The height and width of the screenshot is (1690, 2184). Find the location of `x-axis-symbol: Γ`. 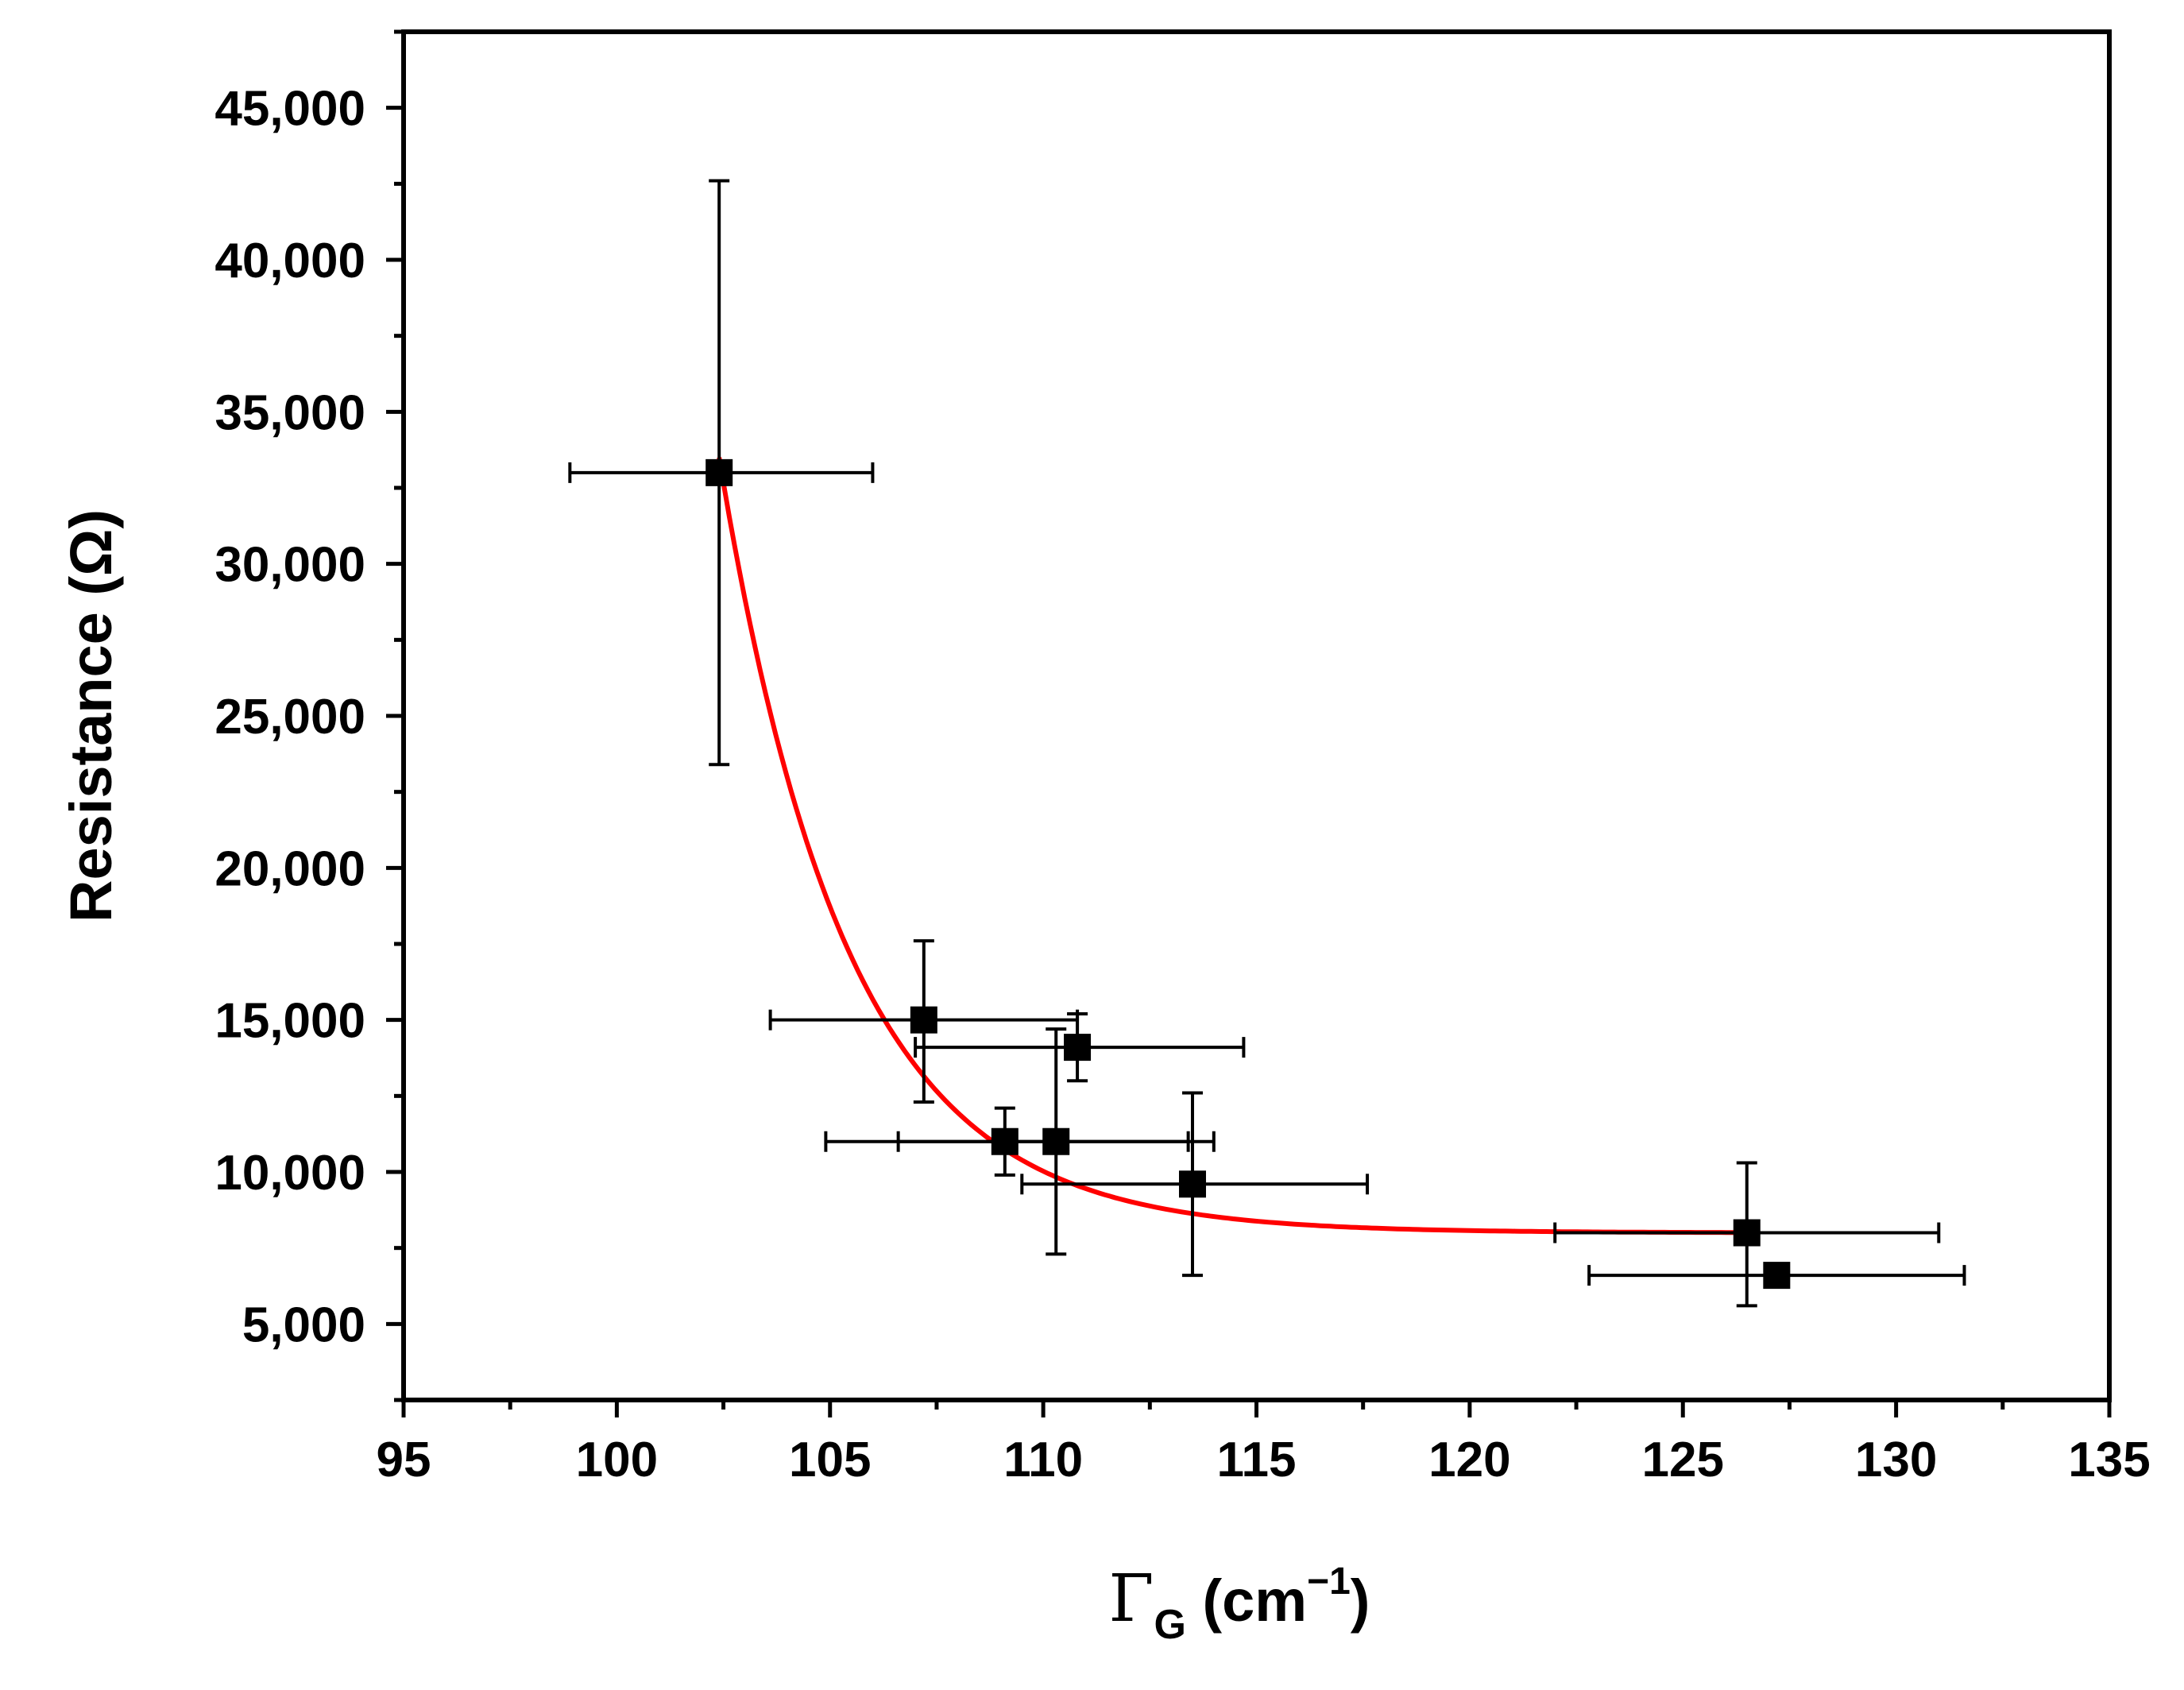

x-axis-symbol: Γ is located at coordinates (1131, 1599).